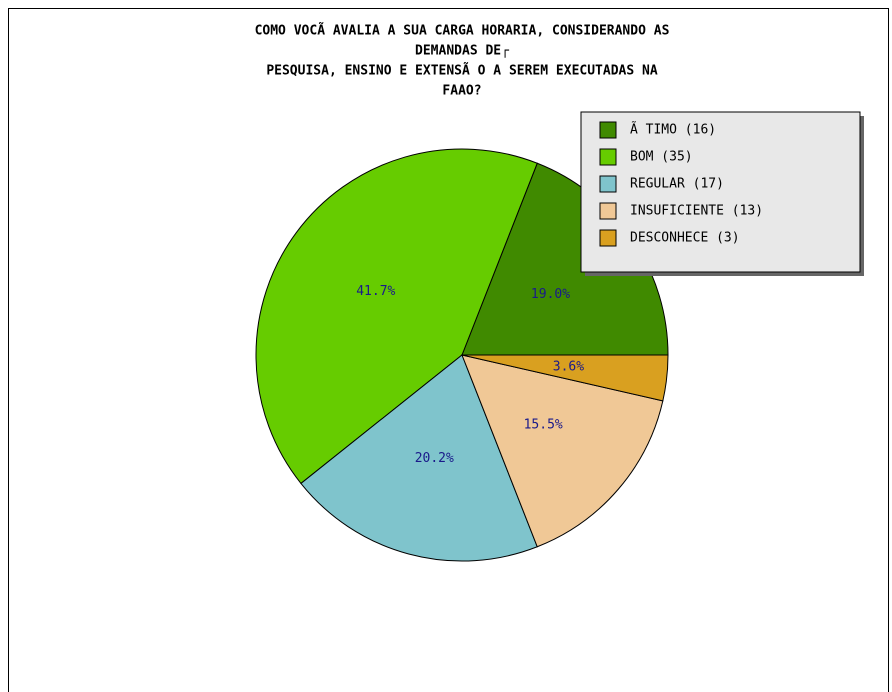 The height and width of the screenshot is (692, 892). Describe the element at coordinates (696, 211) in the screenshot. I see `legend-label: INSUFICIENTE (13)` at that location.